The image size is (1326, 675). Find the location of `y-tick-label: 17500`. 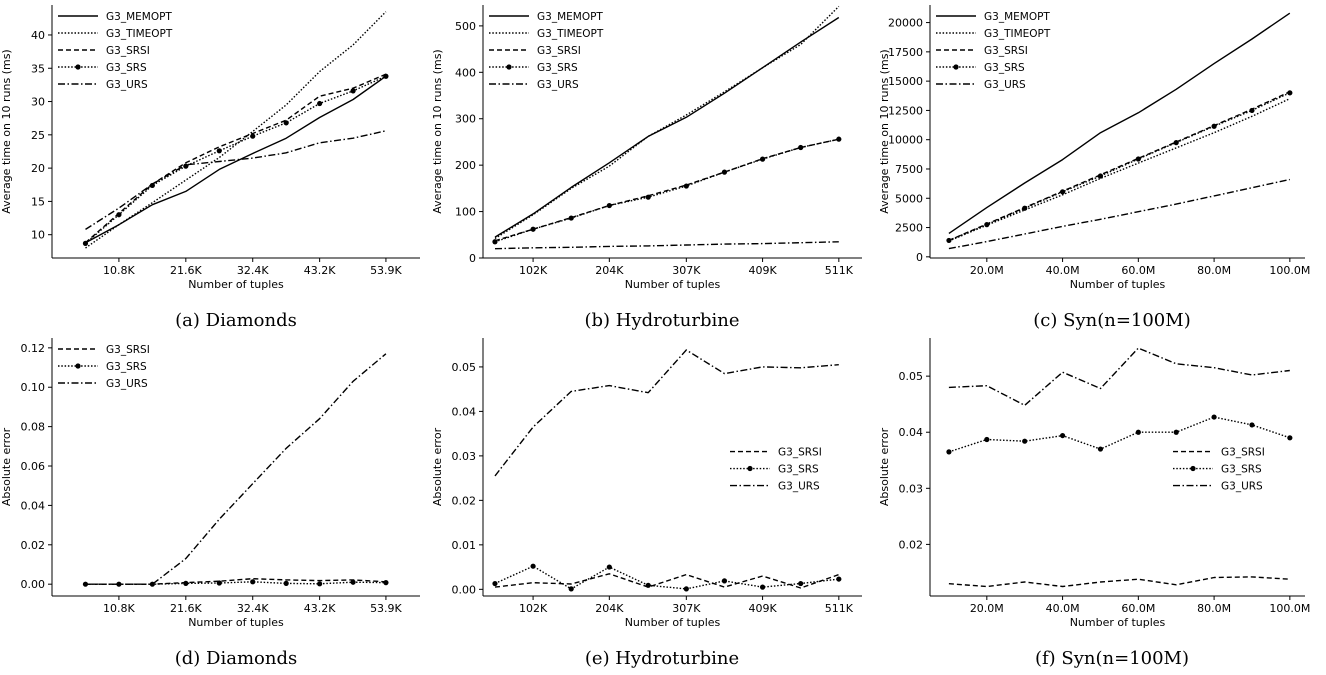

y-tick-label: 17500 is located at coordinates (905, 52).